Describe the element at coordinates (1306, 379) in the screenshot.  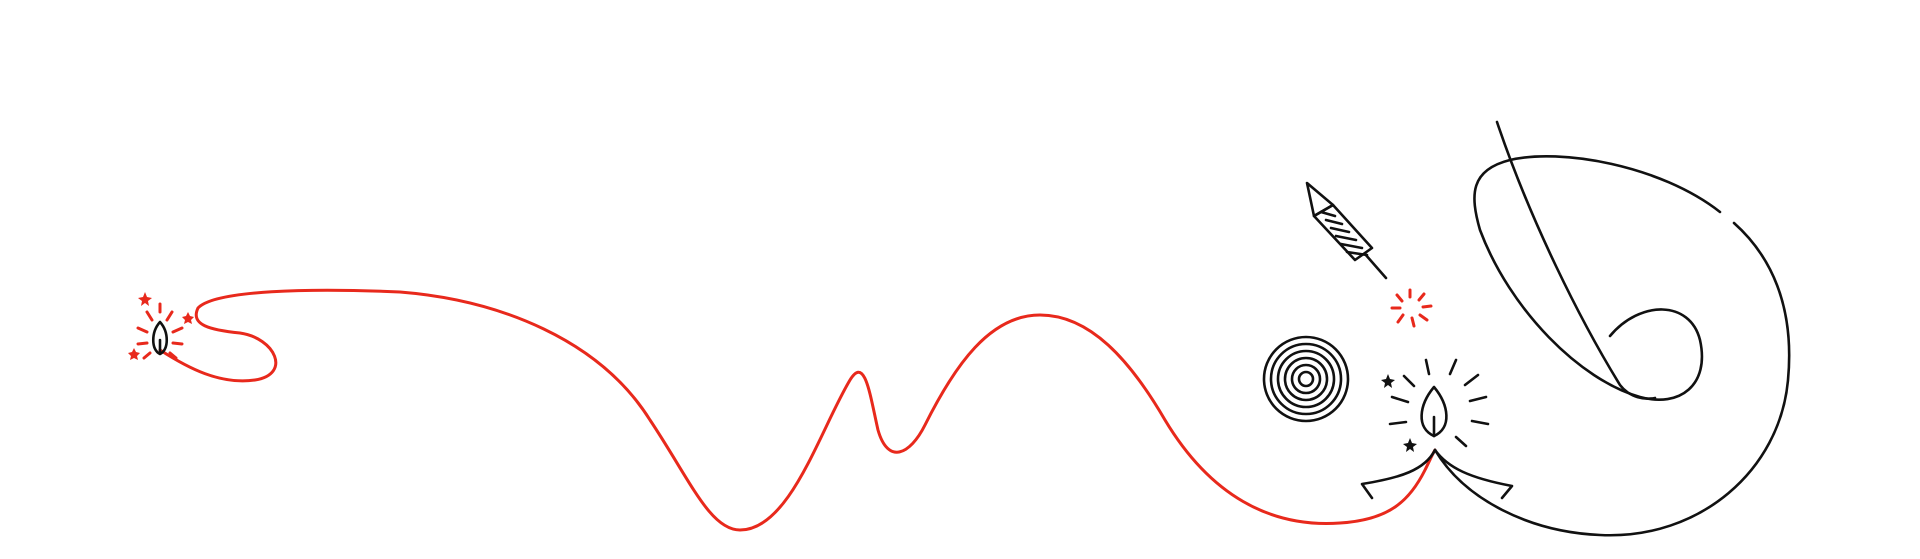
I see `spiral-chakri-icon` at that location.